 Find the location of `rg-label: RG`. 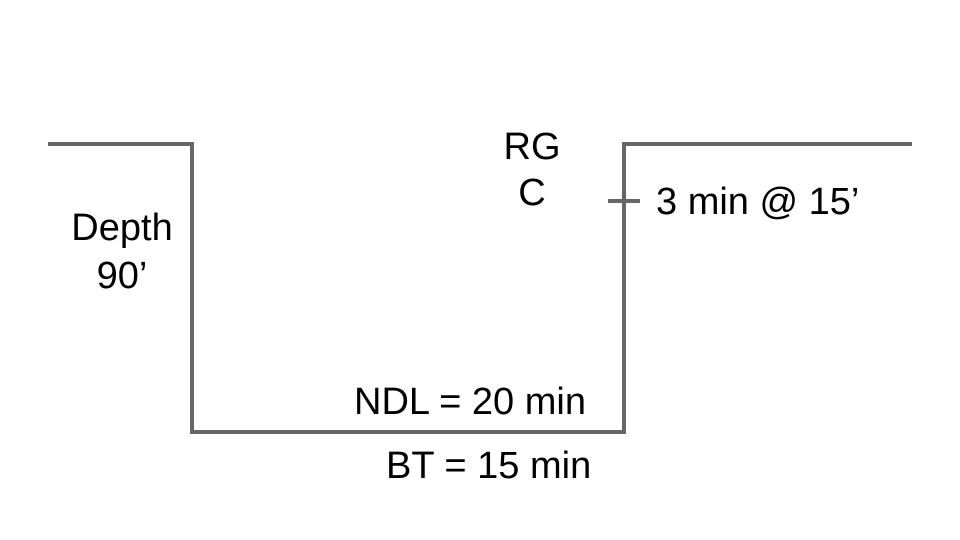

rg-label: RG is located at coordinates (532, 147).